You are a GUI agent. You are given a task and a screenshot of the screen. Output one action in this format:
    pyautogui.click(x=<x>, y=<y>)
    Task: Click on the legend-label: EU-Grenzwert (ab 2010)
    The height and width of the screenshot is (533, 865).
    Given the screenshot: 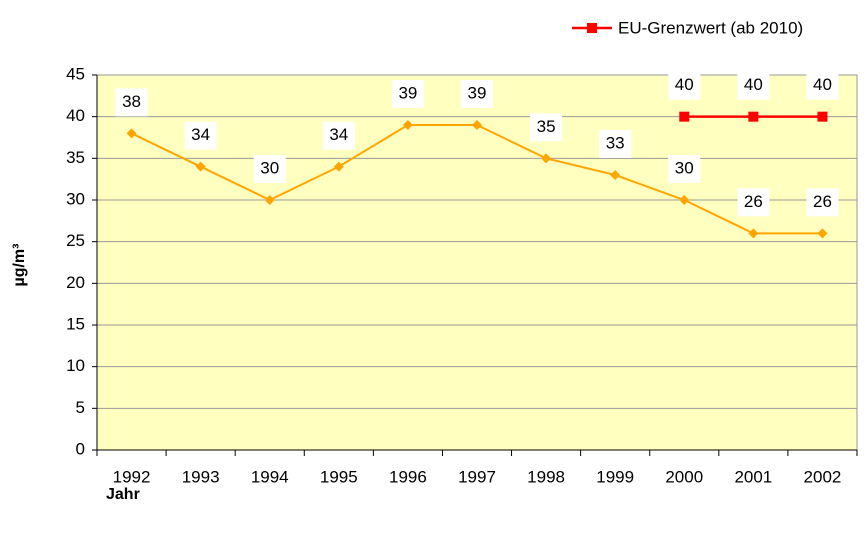 What is the action you would take?
    pyautogui.click(x=710, y=27)
    